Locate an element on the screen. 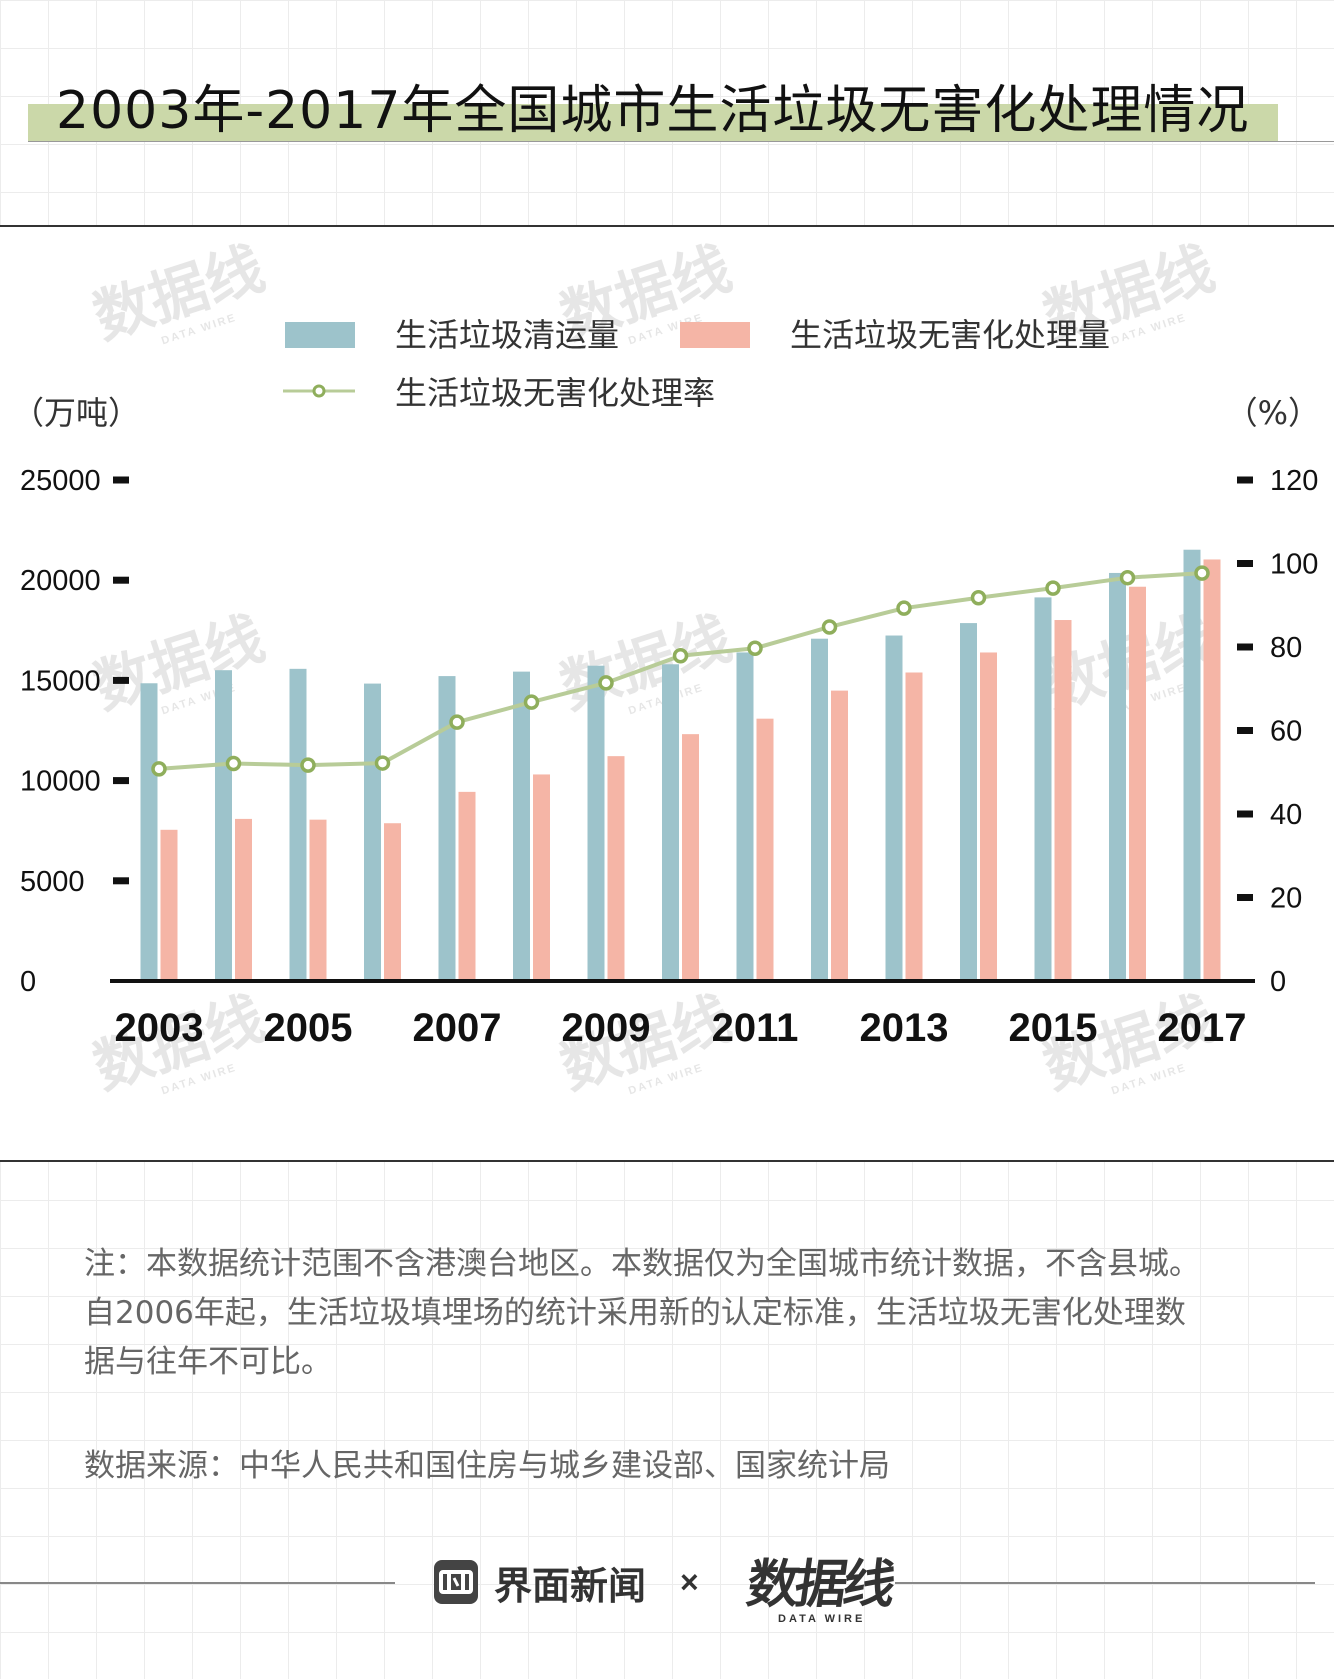  point-rate-2016 is located at coordinates (1127, 577).